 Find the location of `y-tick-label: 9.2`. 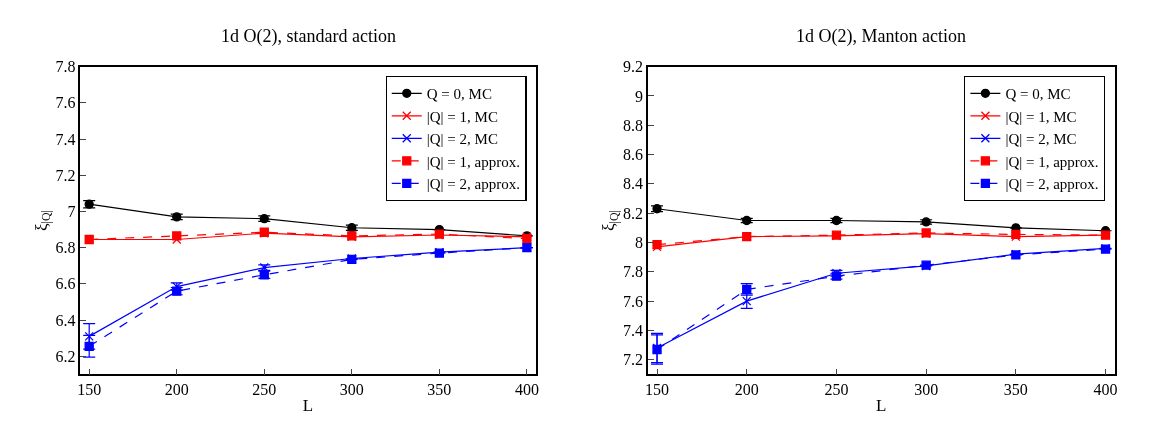

y-tick-label: 9.2 is located at coordinates (633, 67).